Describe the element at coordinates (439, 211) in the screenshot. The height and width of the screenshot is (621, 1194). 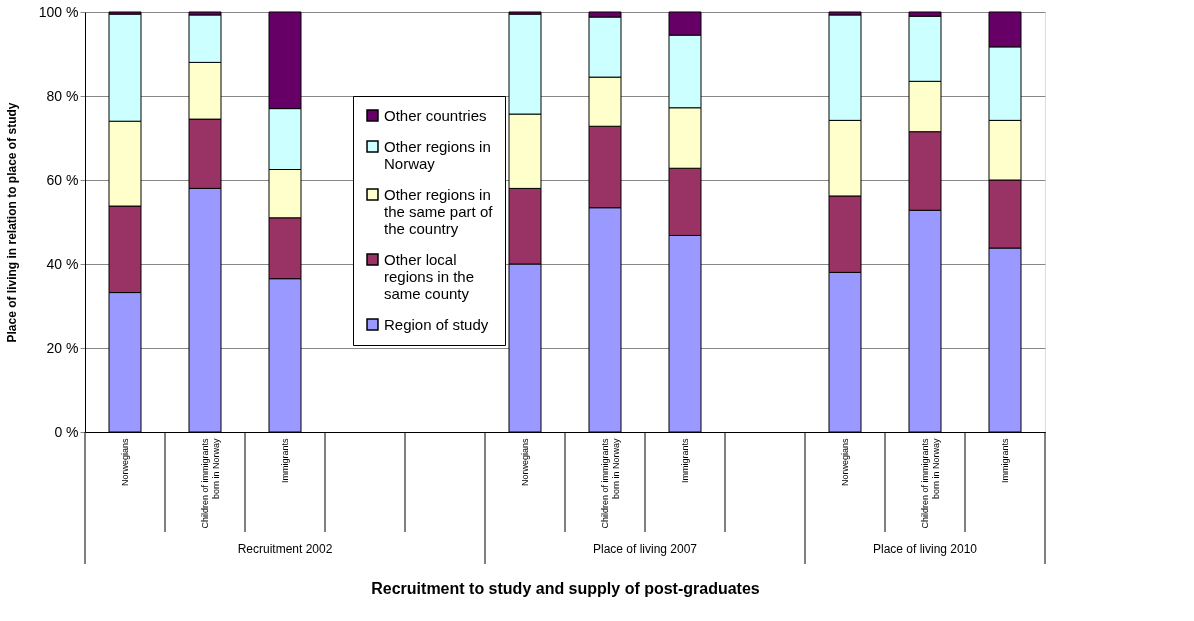
I see `legend-label: Other regions in the same part of the country` at that location.